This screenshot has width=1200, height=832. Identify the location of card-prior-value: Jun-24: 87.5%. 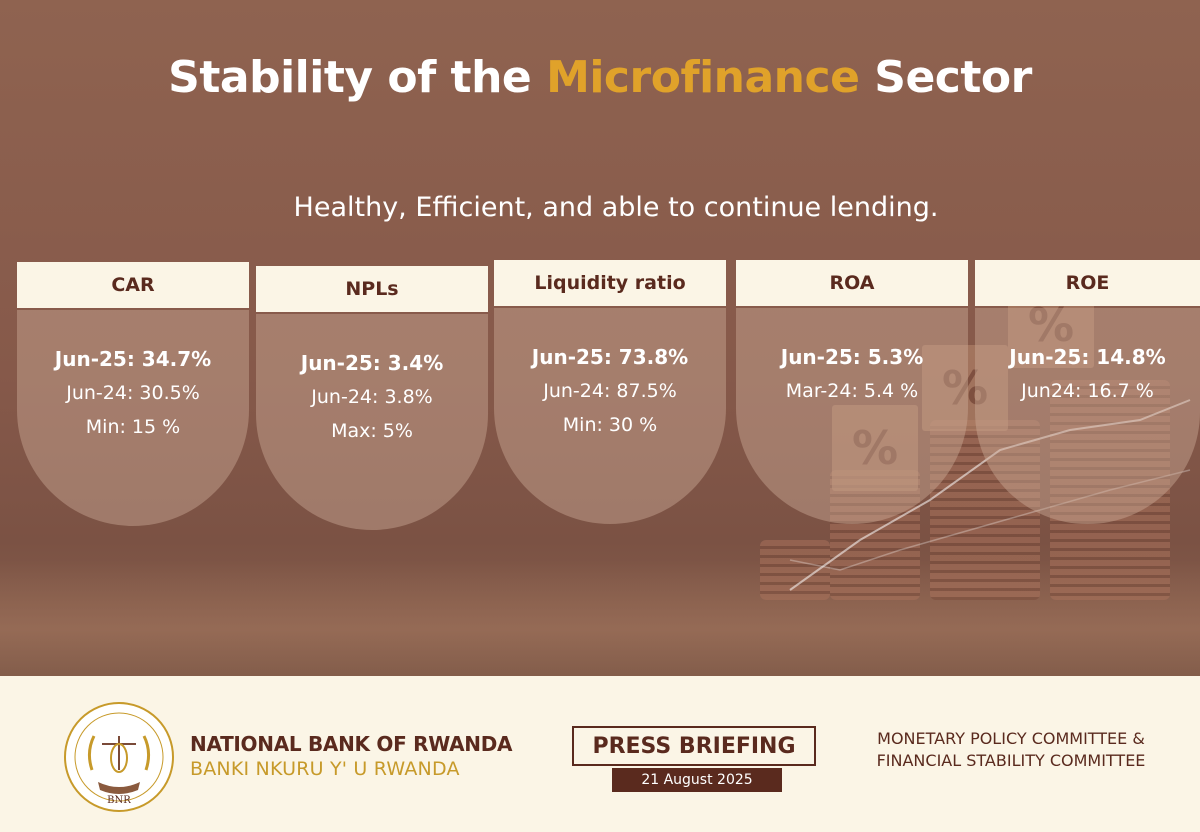
(610, 391).